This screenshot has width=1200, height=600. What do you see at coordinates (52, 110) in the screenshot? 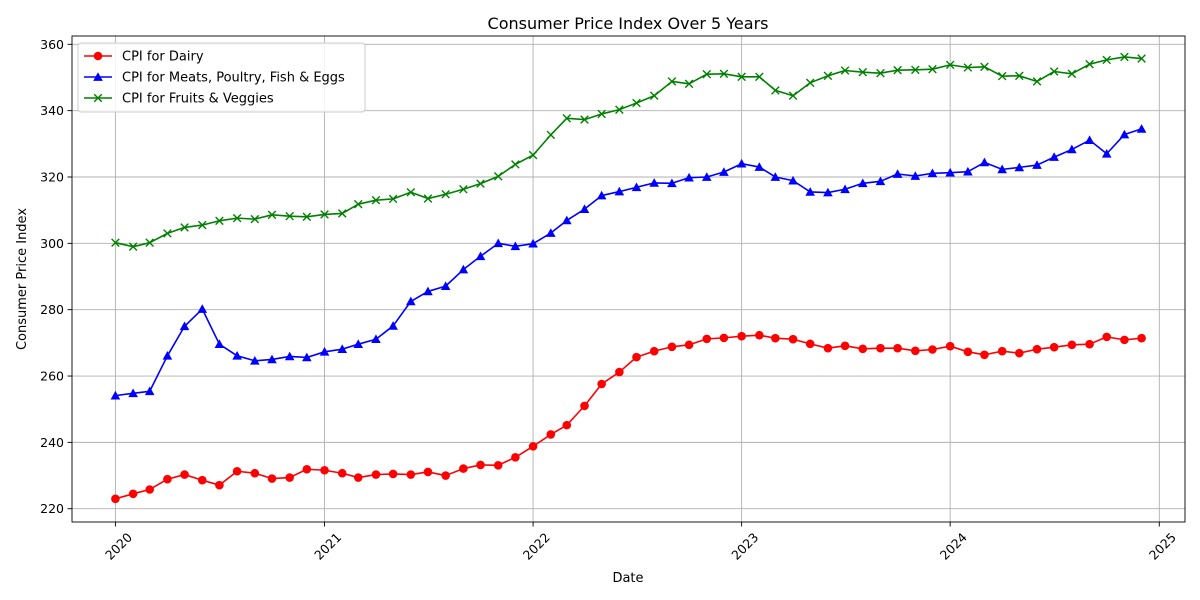
I see `y-tick-label: 340` at bounding box center [52, 110].